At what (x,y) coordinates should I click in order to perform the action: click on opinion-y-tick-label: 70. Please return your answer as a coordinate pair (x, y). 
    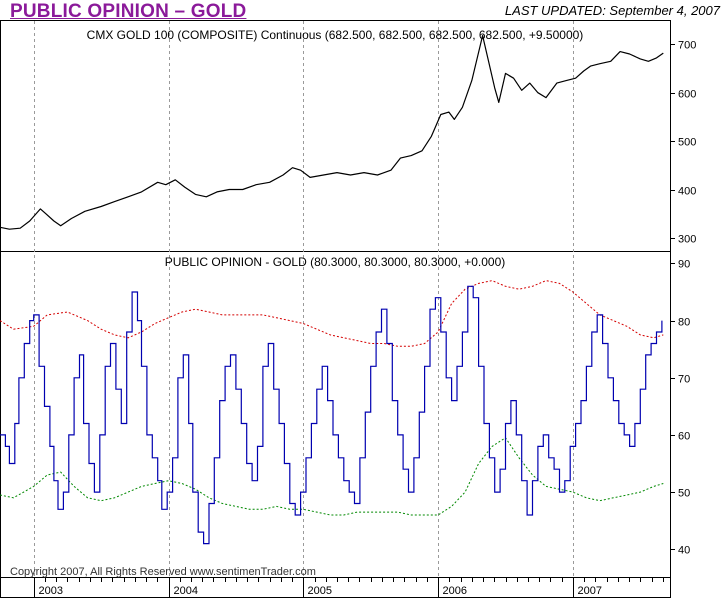
    Looking at the image, I should click on (684, 380).